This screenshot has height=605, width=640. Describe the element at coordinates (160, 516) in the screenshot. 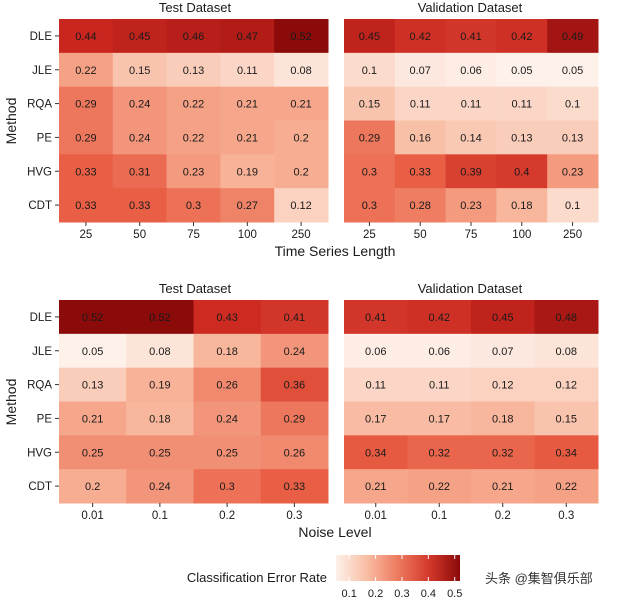

I see `x-tick-label: 0.1` at that location.